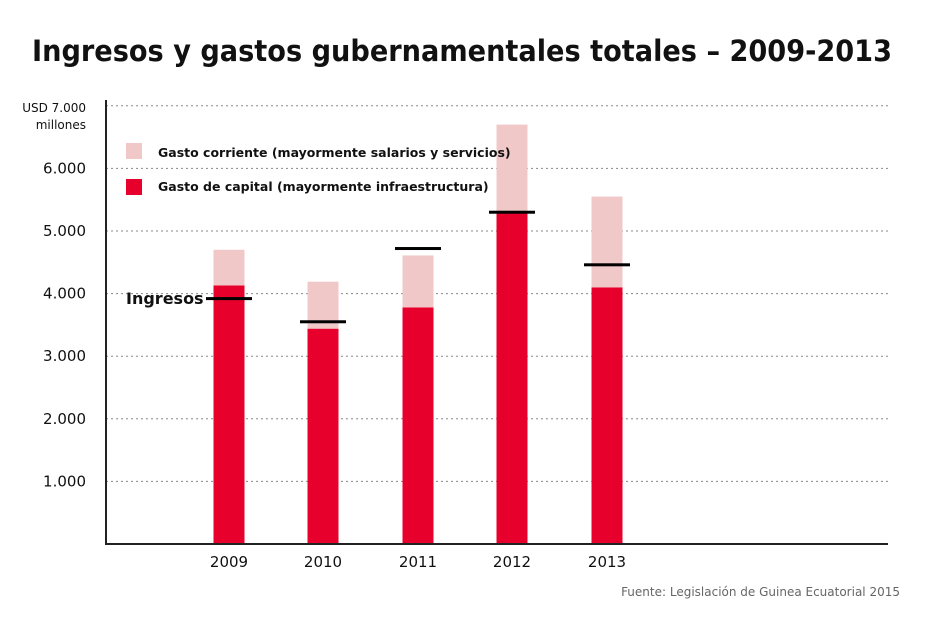 The image size is (946, 635). Describe the element at coordinates (607, 265) in the screenshot. I see `ingresos-marker-2013` at that location.